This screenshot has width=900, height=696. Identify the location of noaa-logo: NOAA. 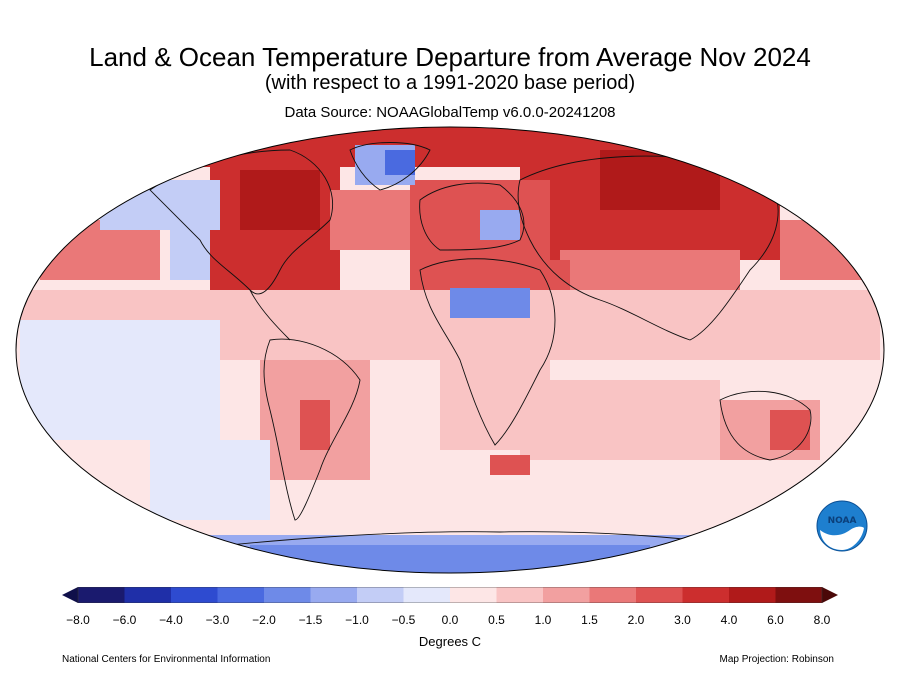
(842, 526).